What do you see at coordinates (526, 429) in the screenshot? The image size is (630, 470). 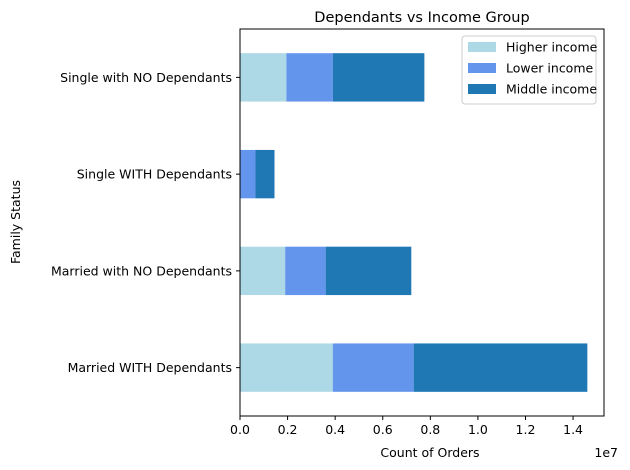 I see `x-tick-label: 1.2` at bounding box center [526, 429].